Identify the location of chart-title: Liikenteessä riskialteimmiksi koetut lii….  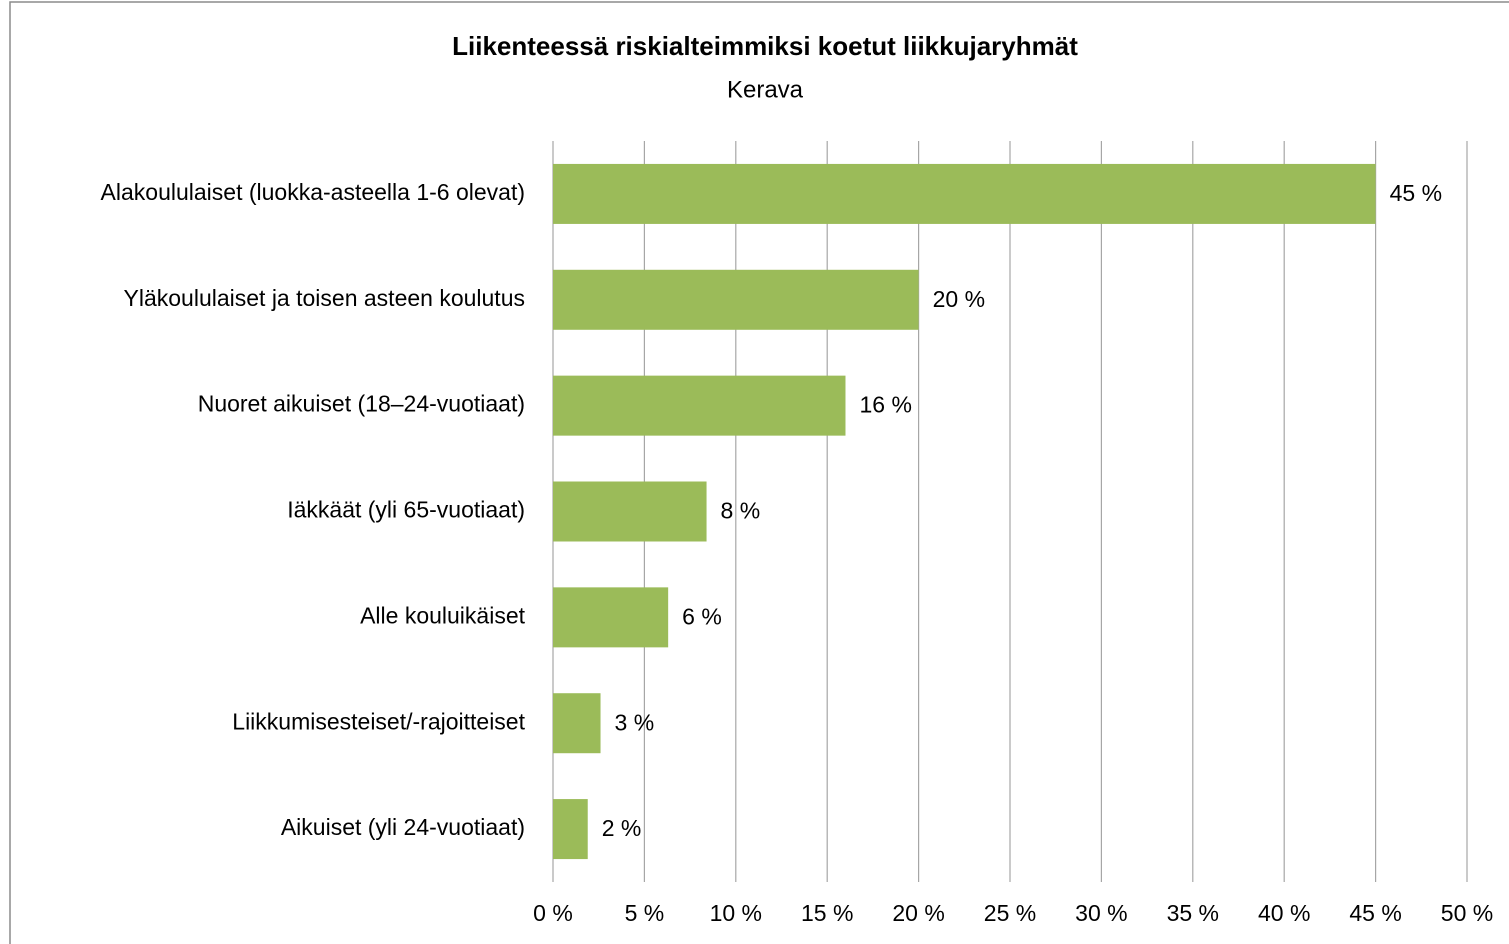
(765, 46).